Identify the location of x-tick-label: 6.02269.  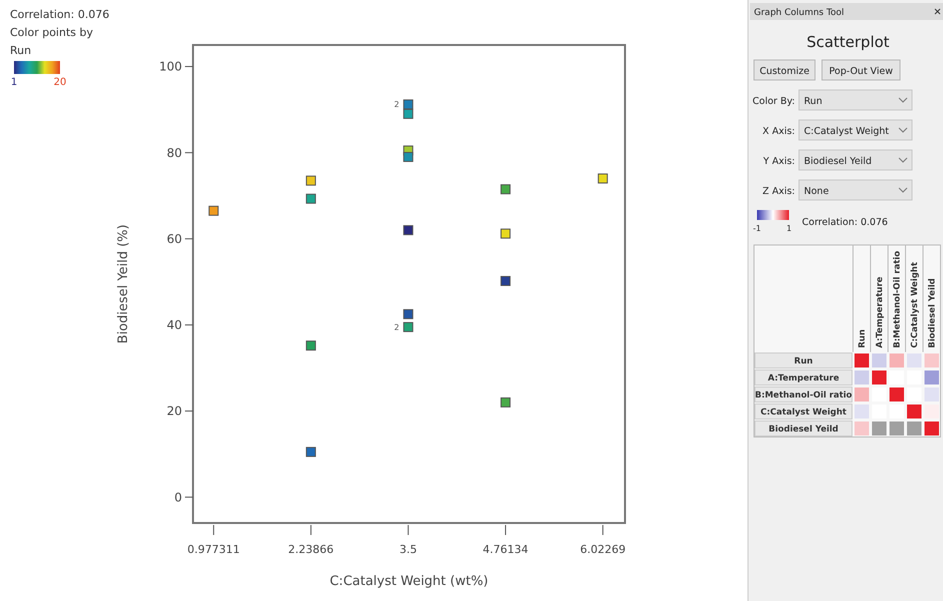
(603, 549).